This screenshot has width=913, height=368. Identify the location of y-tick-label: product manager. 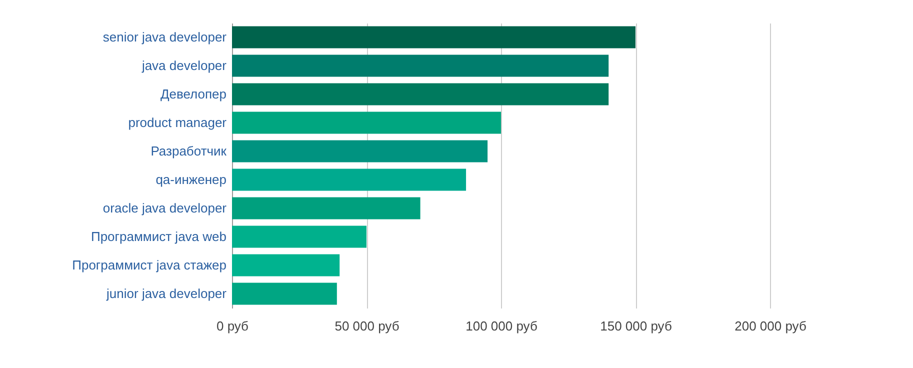
(178, 122).